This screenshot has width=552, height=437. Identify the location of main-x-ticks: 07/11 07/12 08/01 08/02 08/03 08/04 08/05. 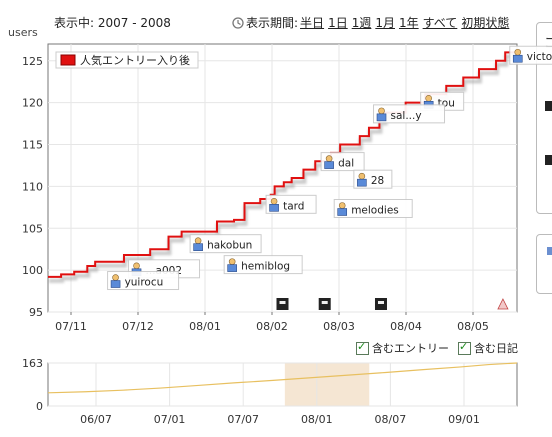
(272, 322).